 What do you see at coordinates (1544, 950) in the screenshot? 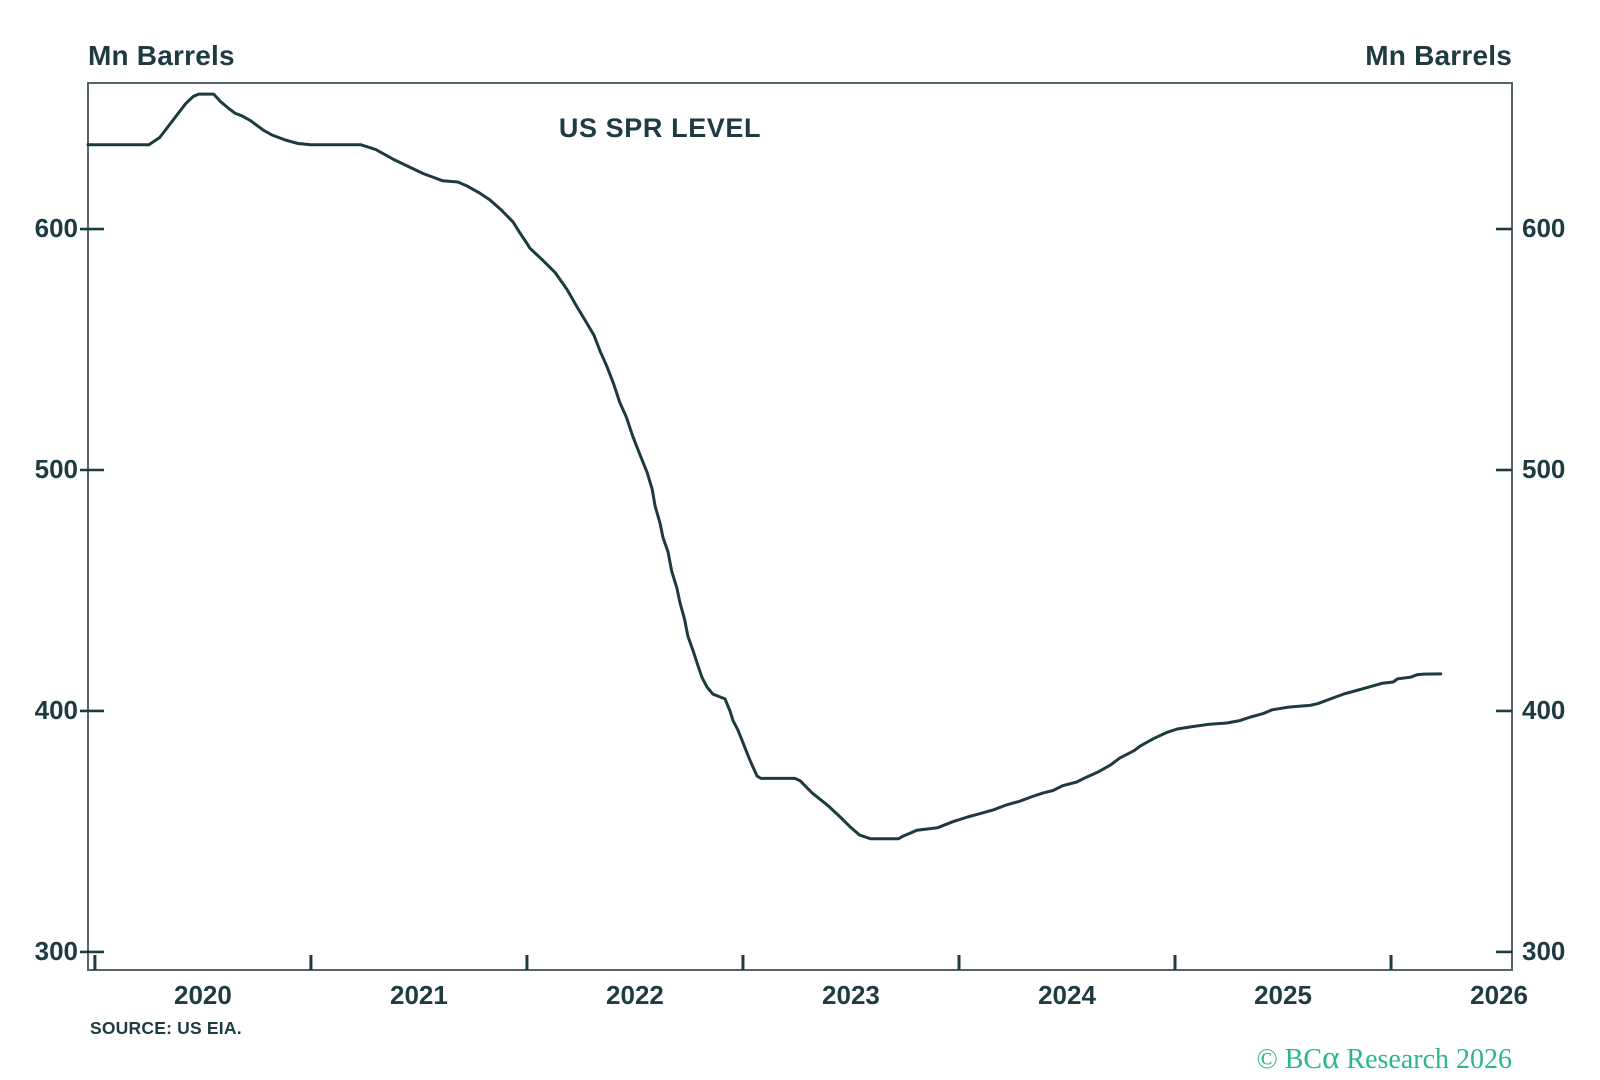
I see `y-axis-label-right-300: 300` at bounding box center [1544, 950].